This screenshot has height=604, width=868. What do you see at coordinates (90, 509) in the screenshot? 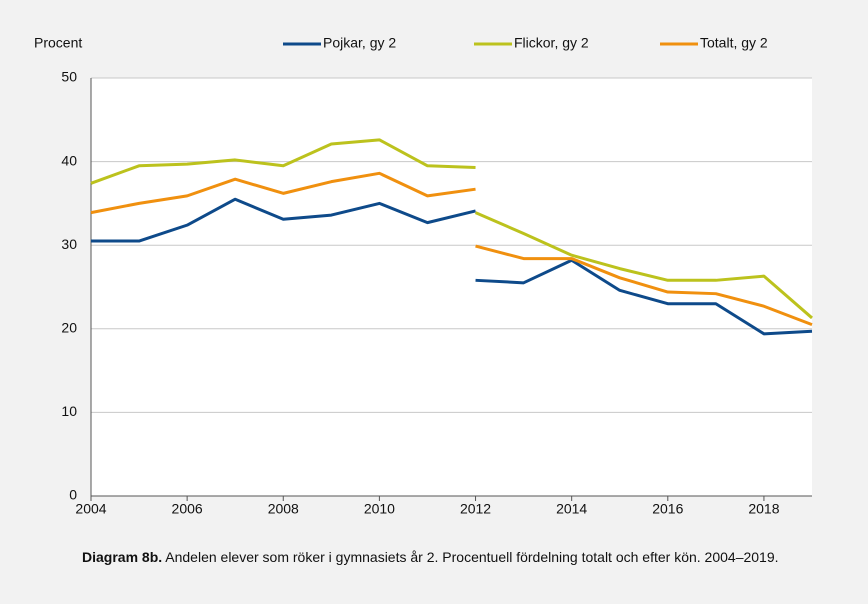
I see `x-tick-label: 2004` at bounding box center [90, 509].